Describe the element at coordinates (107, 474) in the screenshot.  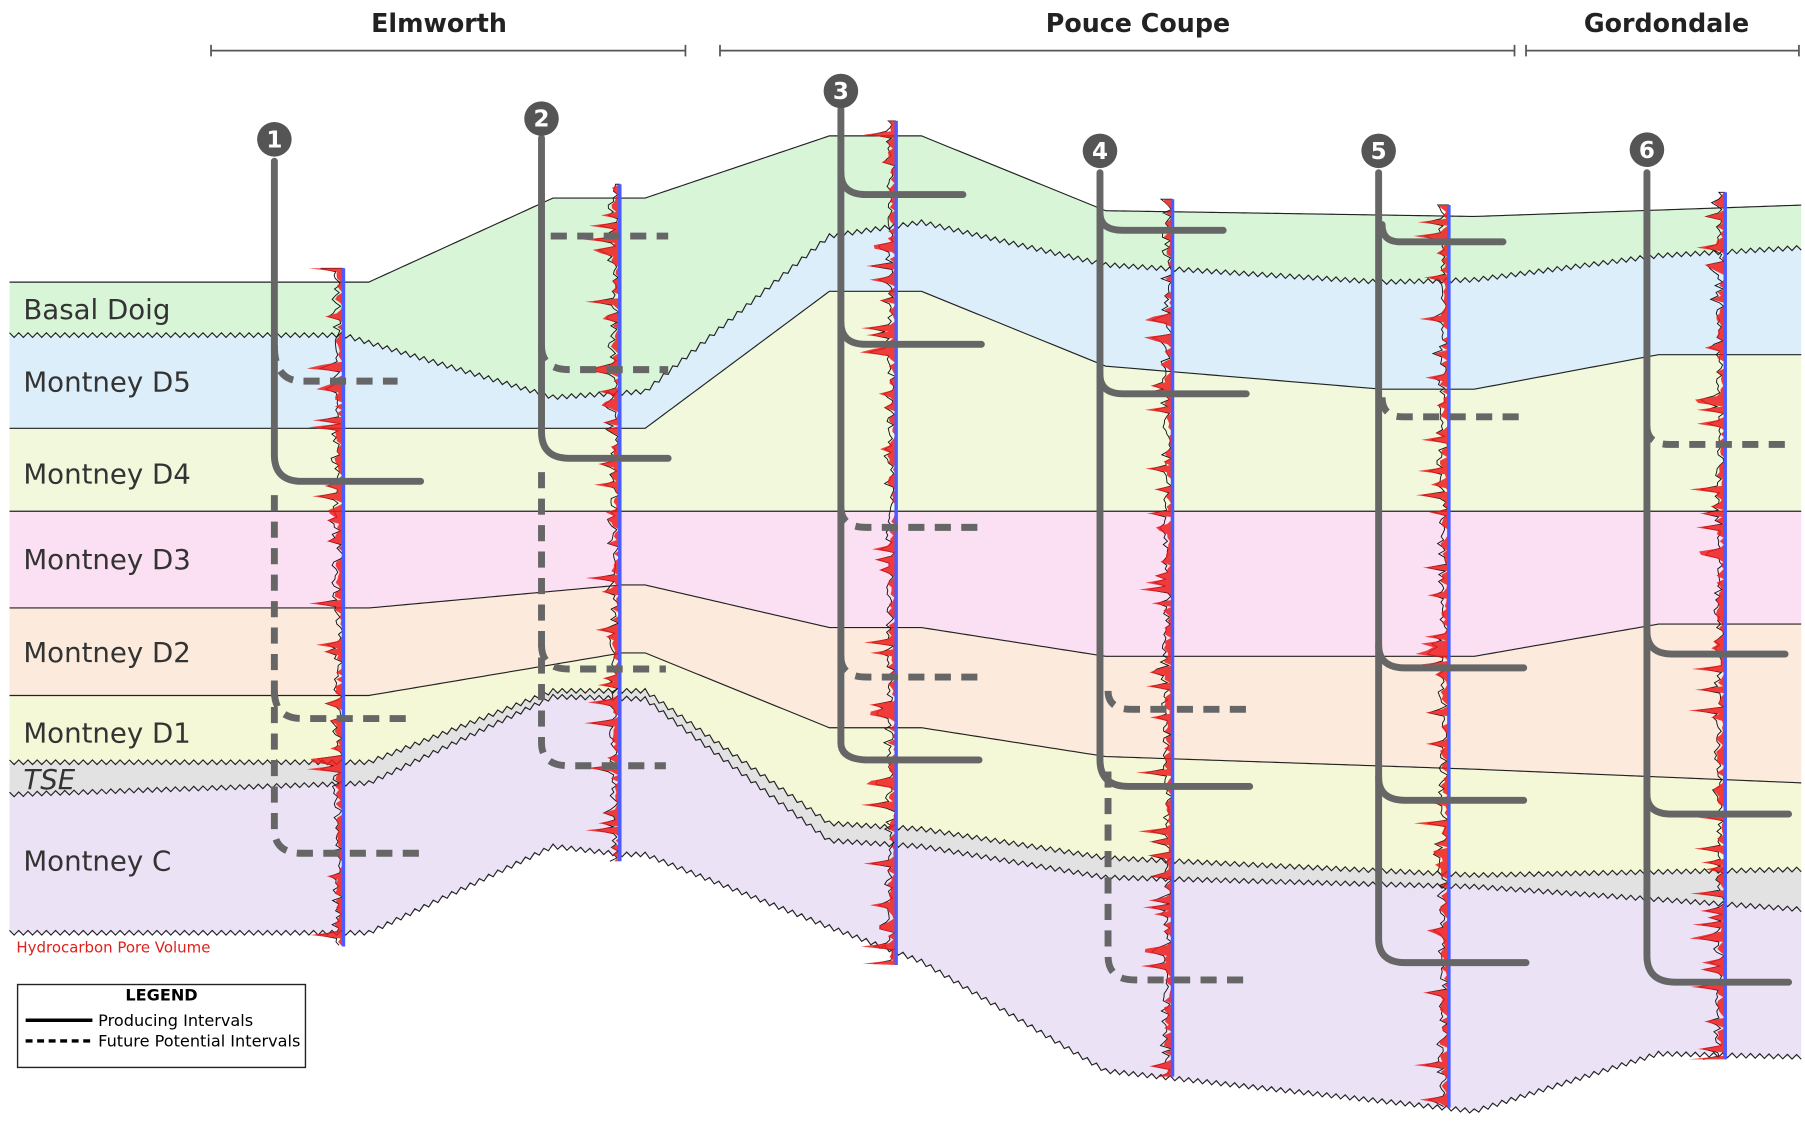
I see `zone-label: Montney D4` at that location.